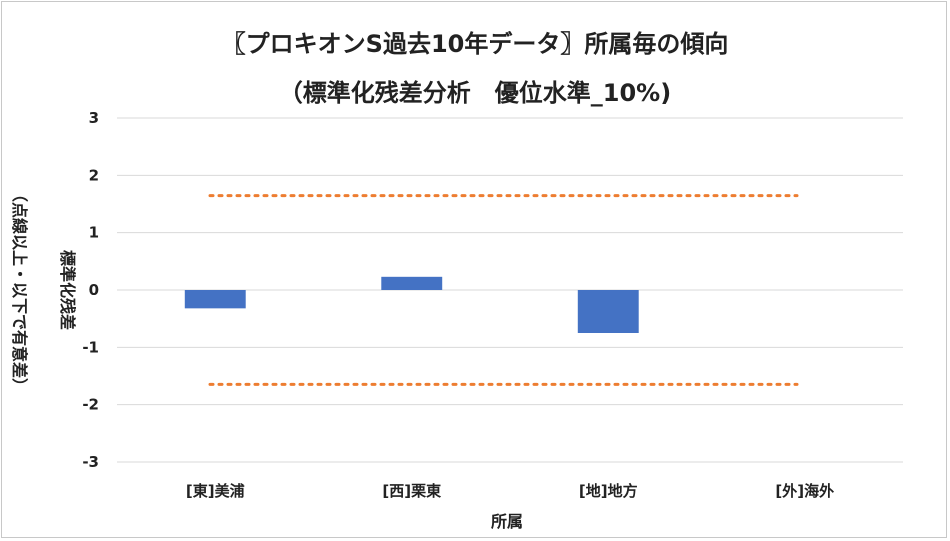 The height and width of the screenshot is (541, 950). Describe the element at coordinates (510, 491) in the screenshot. I see `x-category-labels: [東]美浦 [西]栗東 [地]地方 [外]海外` at that location.